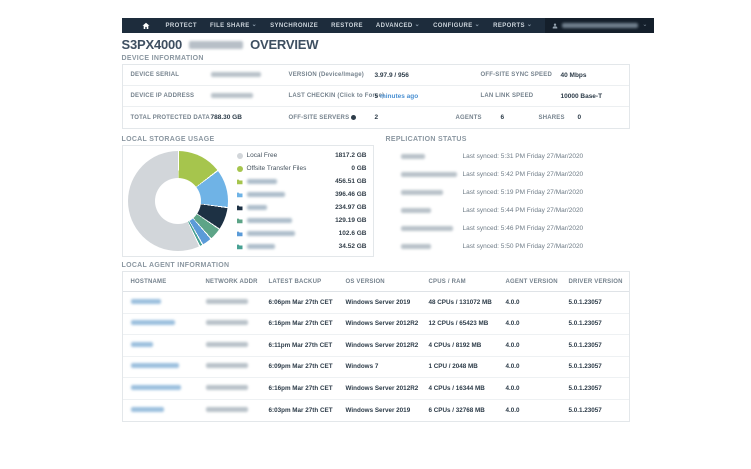  What do you see at coordinates (531, 281) in the screenshot?
I see `column-header: AGENT VERSION` at bounding box center [531, 281].